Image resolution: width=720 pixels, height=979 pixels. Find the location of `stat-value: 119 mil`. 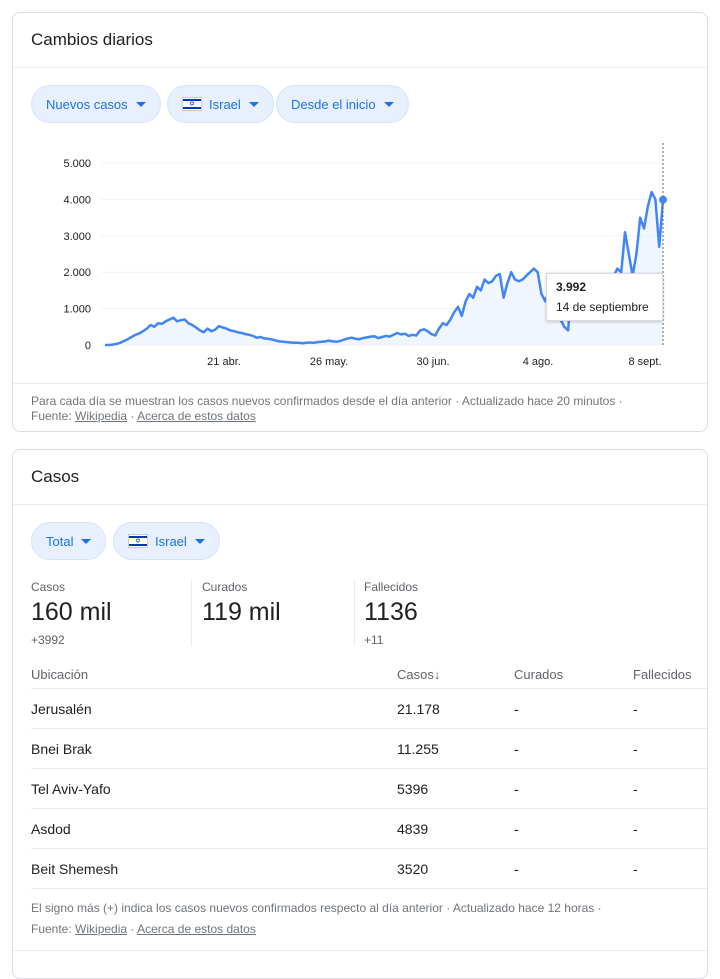

stat-value: 119 mil is located at coordinates (241, 612).